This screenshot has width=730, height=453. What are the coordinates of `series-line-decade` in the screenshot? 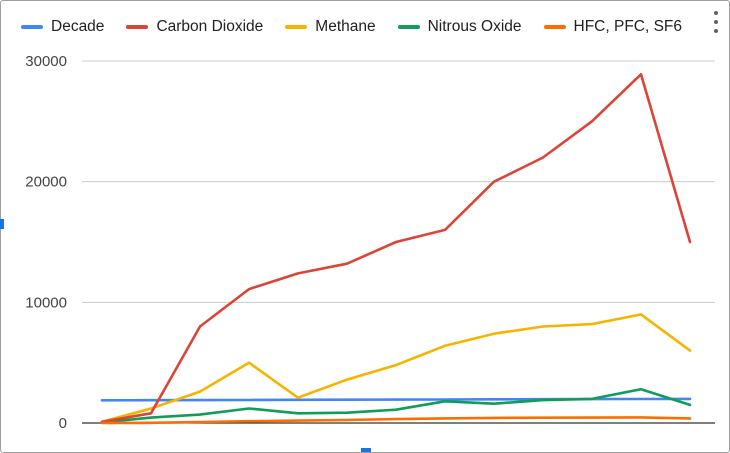 It's located at (396, 399).